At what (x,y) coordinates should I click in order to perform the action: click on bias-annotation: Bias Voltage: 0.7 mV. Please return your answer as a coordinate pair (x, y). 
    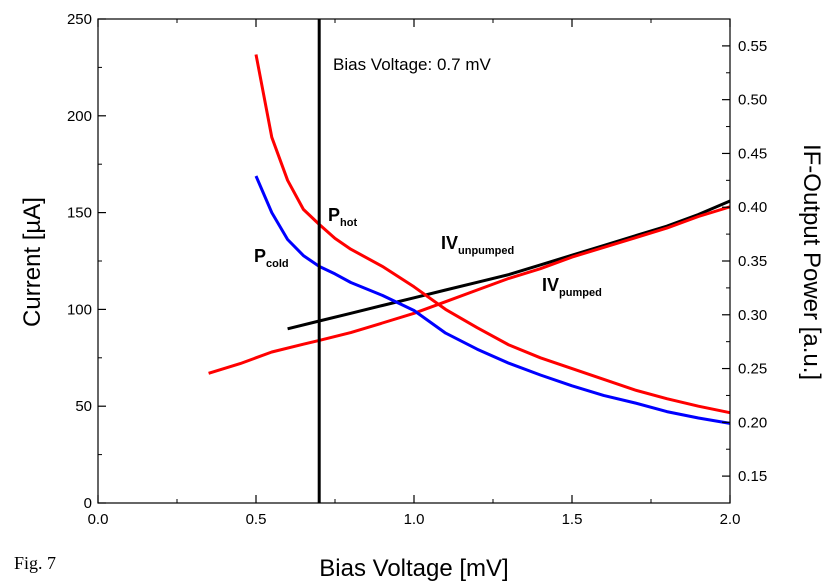
    Looking at the image, I should click on (412, 64).